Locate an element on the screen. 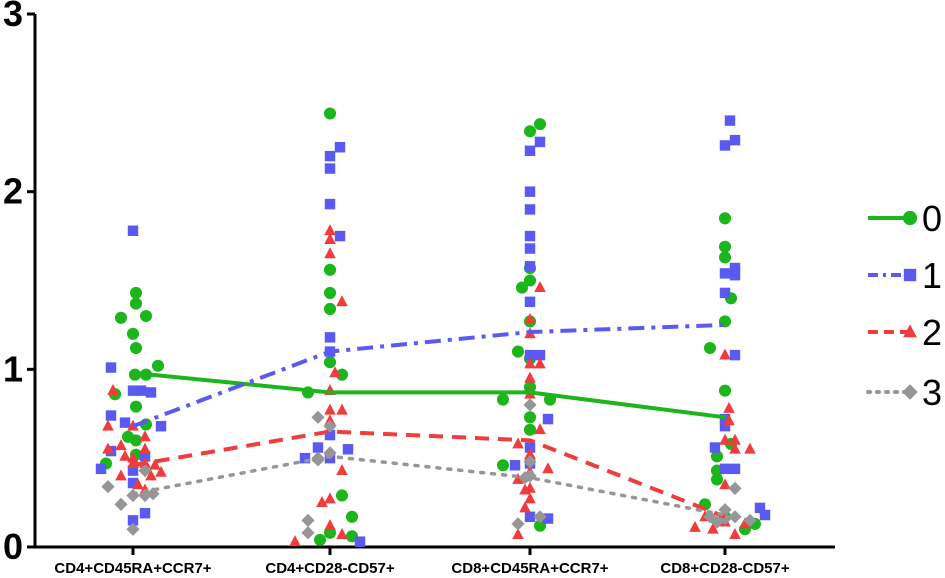 The width and height of the screenshot is (945, 578). x-tick-label: CD8+CD45RA+CCR7+ is located at coordinates (529, 568).